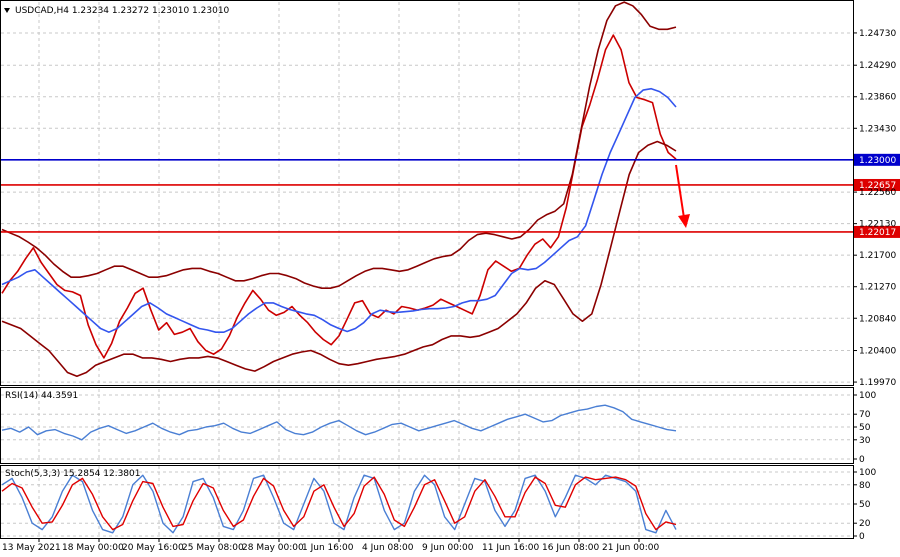 This screenshot has height=557, width=900. What do you see at coordinates (153, 548) in the screenshot?
I see `x-tick-label: 20 May 16:00` at bounding box center [153, 548].